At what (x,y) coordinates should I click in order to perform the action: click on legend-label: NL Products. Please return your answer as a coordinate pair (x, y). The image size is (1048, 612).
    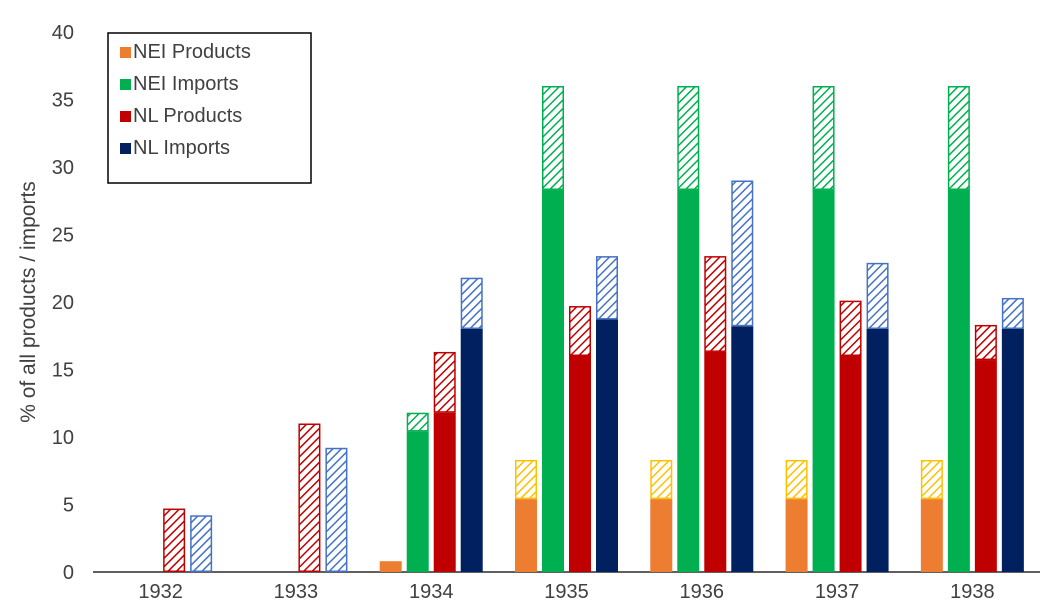
    Looking at the image, I should click on (187, 116).